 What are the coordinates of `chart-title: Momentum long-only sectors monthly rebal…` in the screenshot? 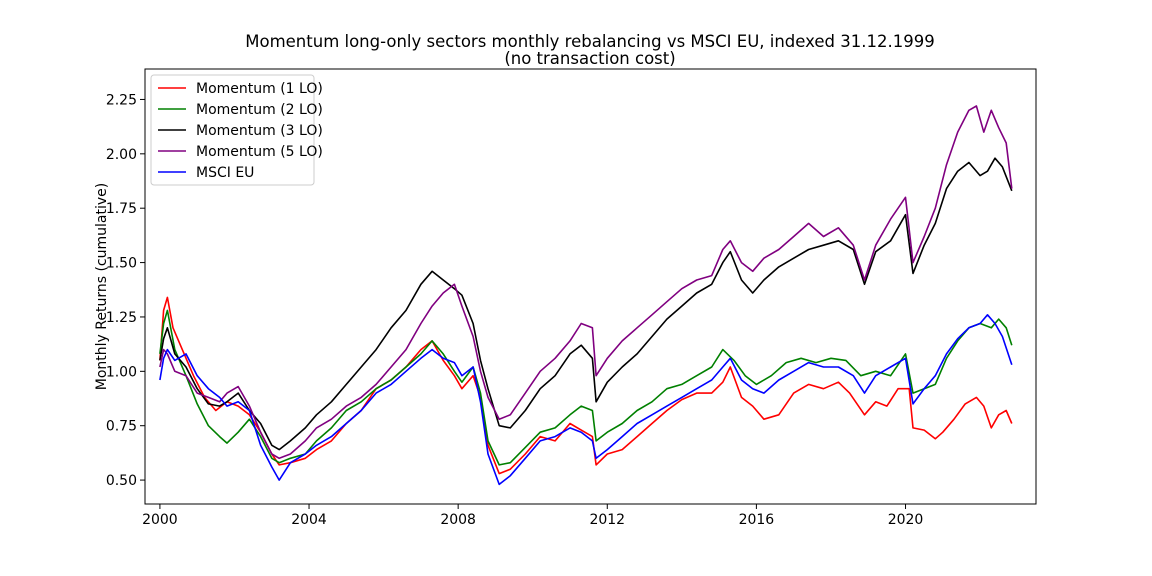 It's located at (590, 41).